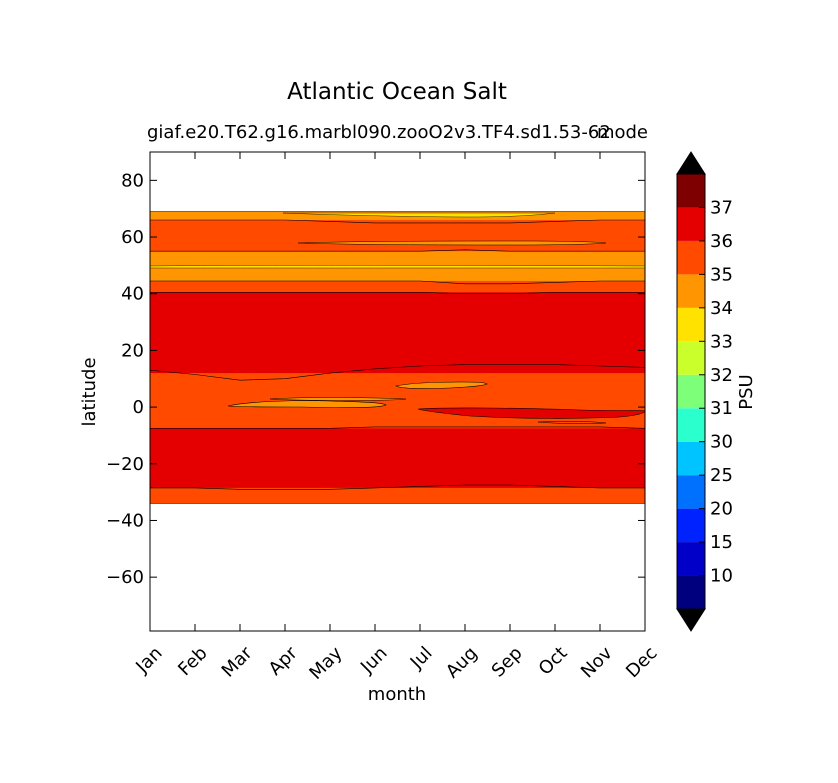 This screenshot has width=838, height=783. I want to click on x-tick-label: May, so click(325, 662).